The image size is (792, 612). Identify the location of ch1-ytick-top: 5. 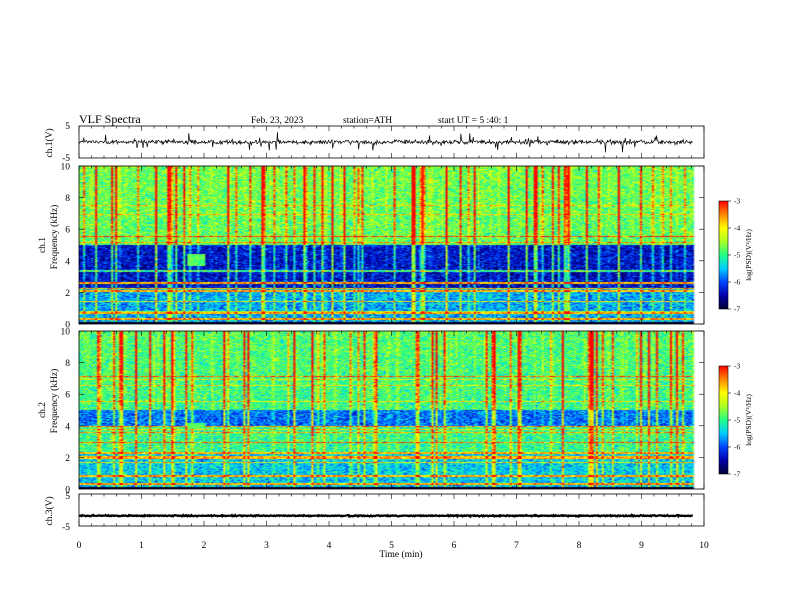
(67, 127).